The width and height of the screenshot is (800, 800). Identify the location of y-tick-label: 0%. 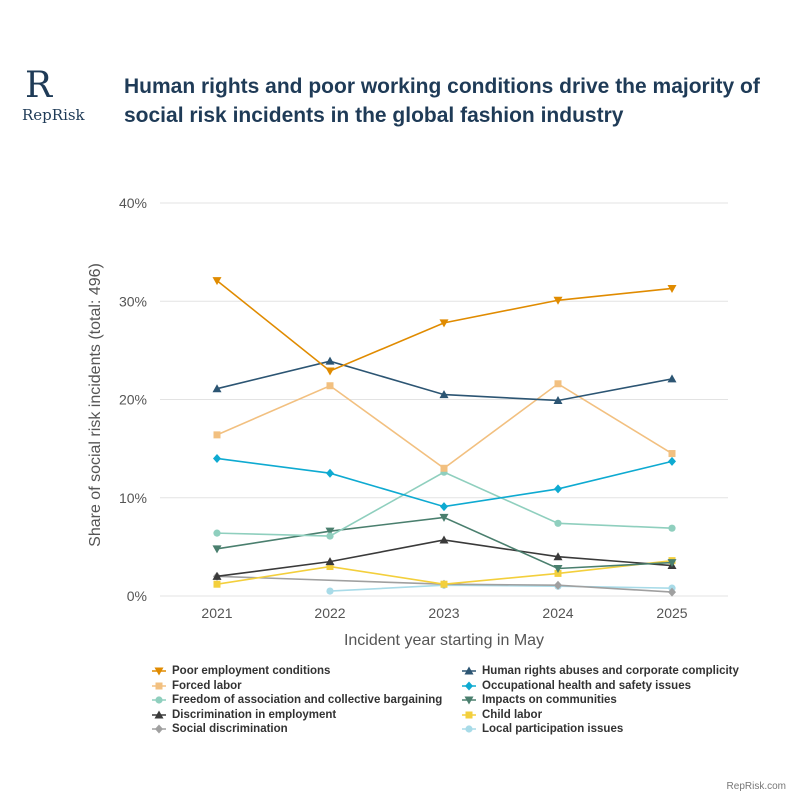
(137, 596).